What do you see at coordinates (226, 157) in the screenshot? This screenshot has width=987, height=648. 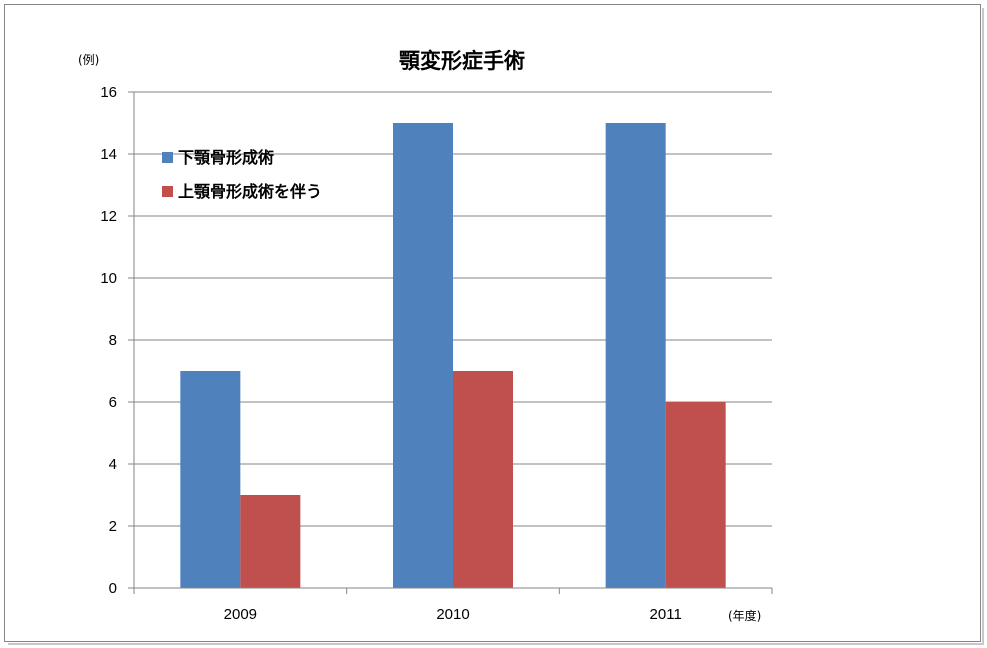 I see `legend-label: 下顎骨形成術` at bounding box center [226, 157].